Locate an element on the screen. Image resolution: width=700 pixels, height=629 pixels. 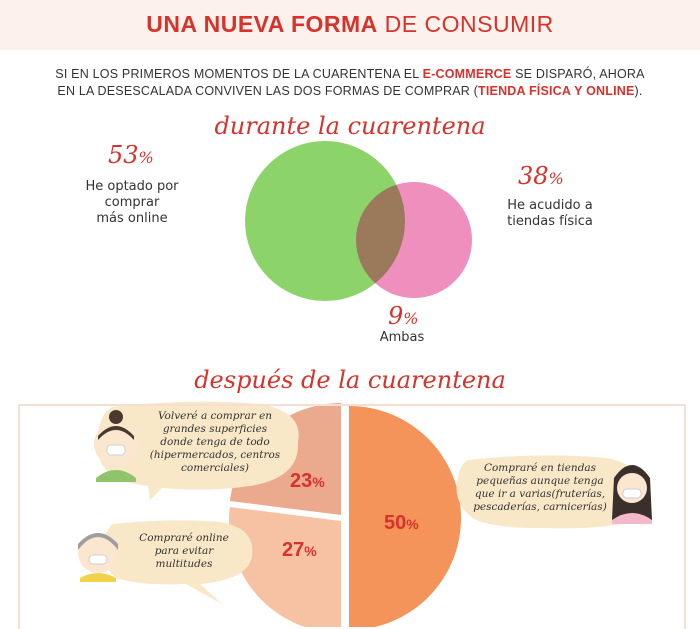
store-label-line2: tiendas física is located at coordinates (550, 221).